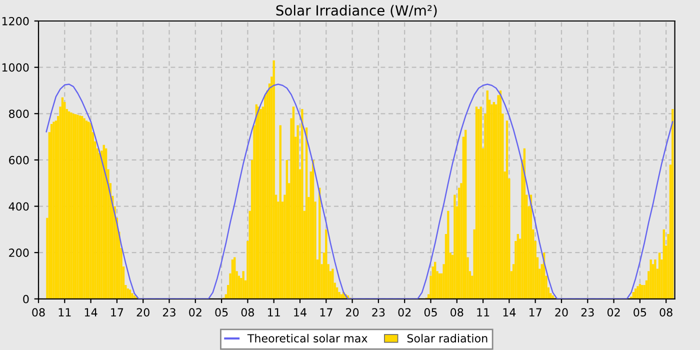 This screenshot has width=700, height=350. I want to click on y-tick-label: 800, so click(19, 114).